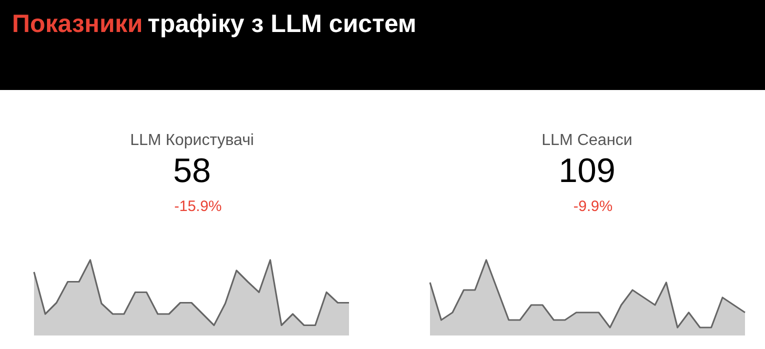  I want to click on text: -15.9%, so click(198, 206).